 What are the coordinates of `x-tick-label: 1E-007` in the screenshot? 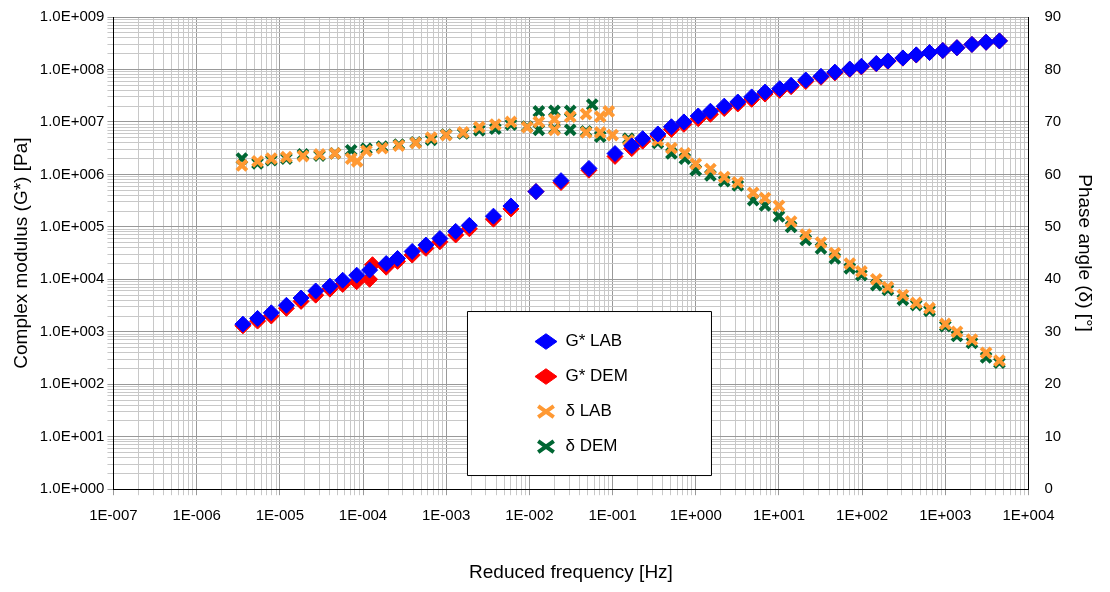 It's located at (113, 515).